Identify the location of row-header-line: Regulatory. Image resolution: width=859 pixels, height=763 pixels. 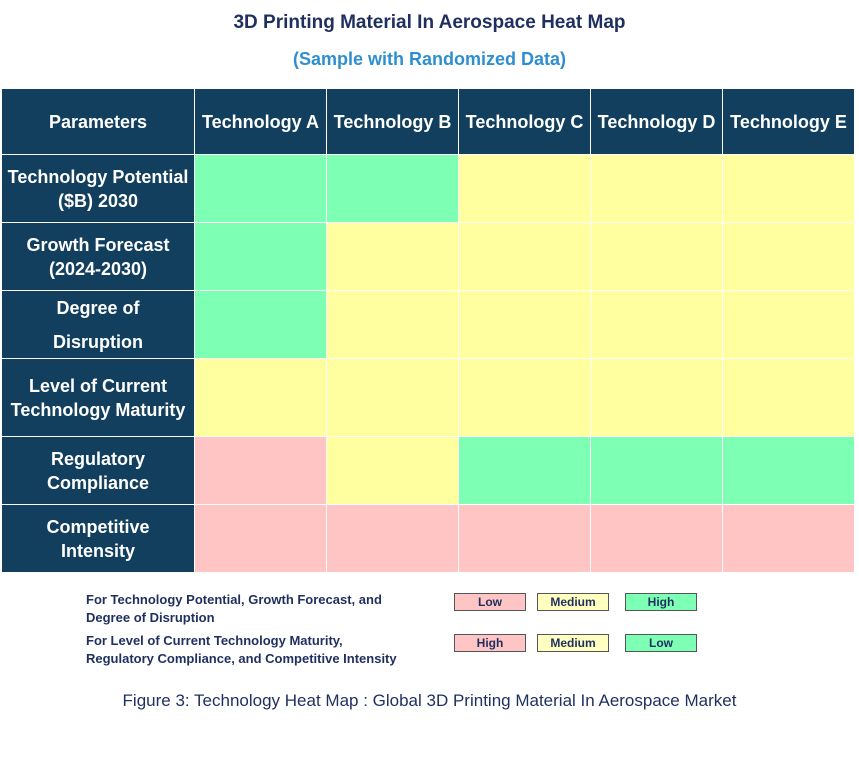
(98, 458).